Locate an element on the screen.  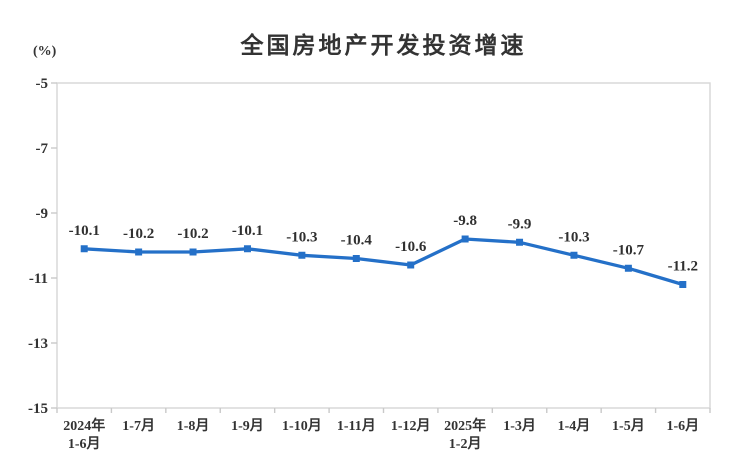
y-axis-tick-label: -13 is located at coordinates (38, 344).